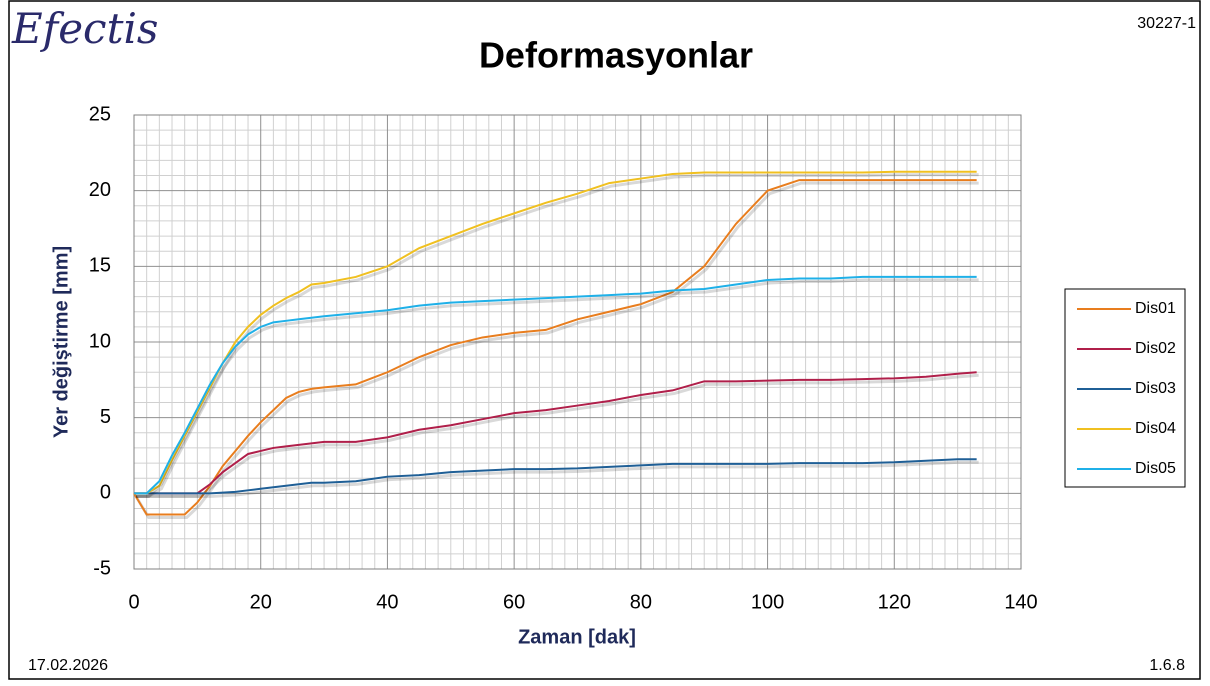  What do you see at coordinates (641, 602) in the screenshot?
I see `x-tick-label: 80` at bounding box center [641, 602].